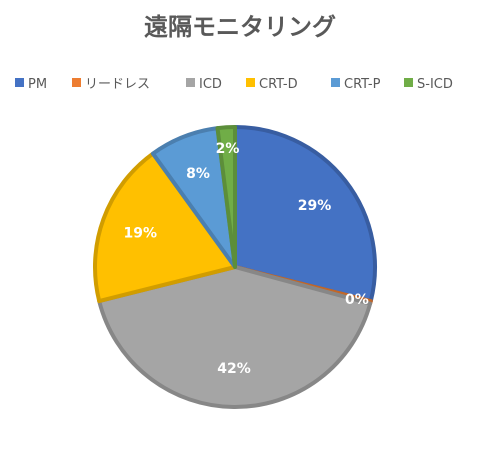 This screenshot has width=480, height=449. What do you see at coordinates (37, 84) in the screenshot?
I see `legend-label-0: PM` at bounding box center [37, 84].